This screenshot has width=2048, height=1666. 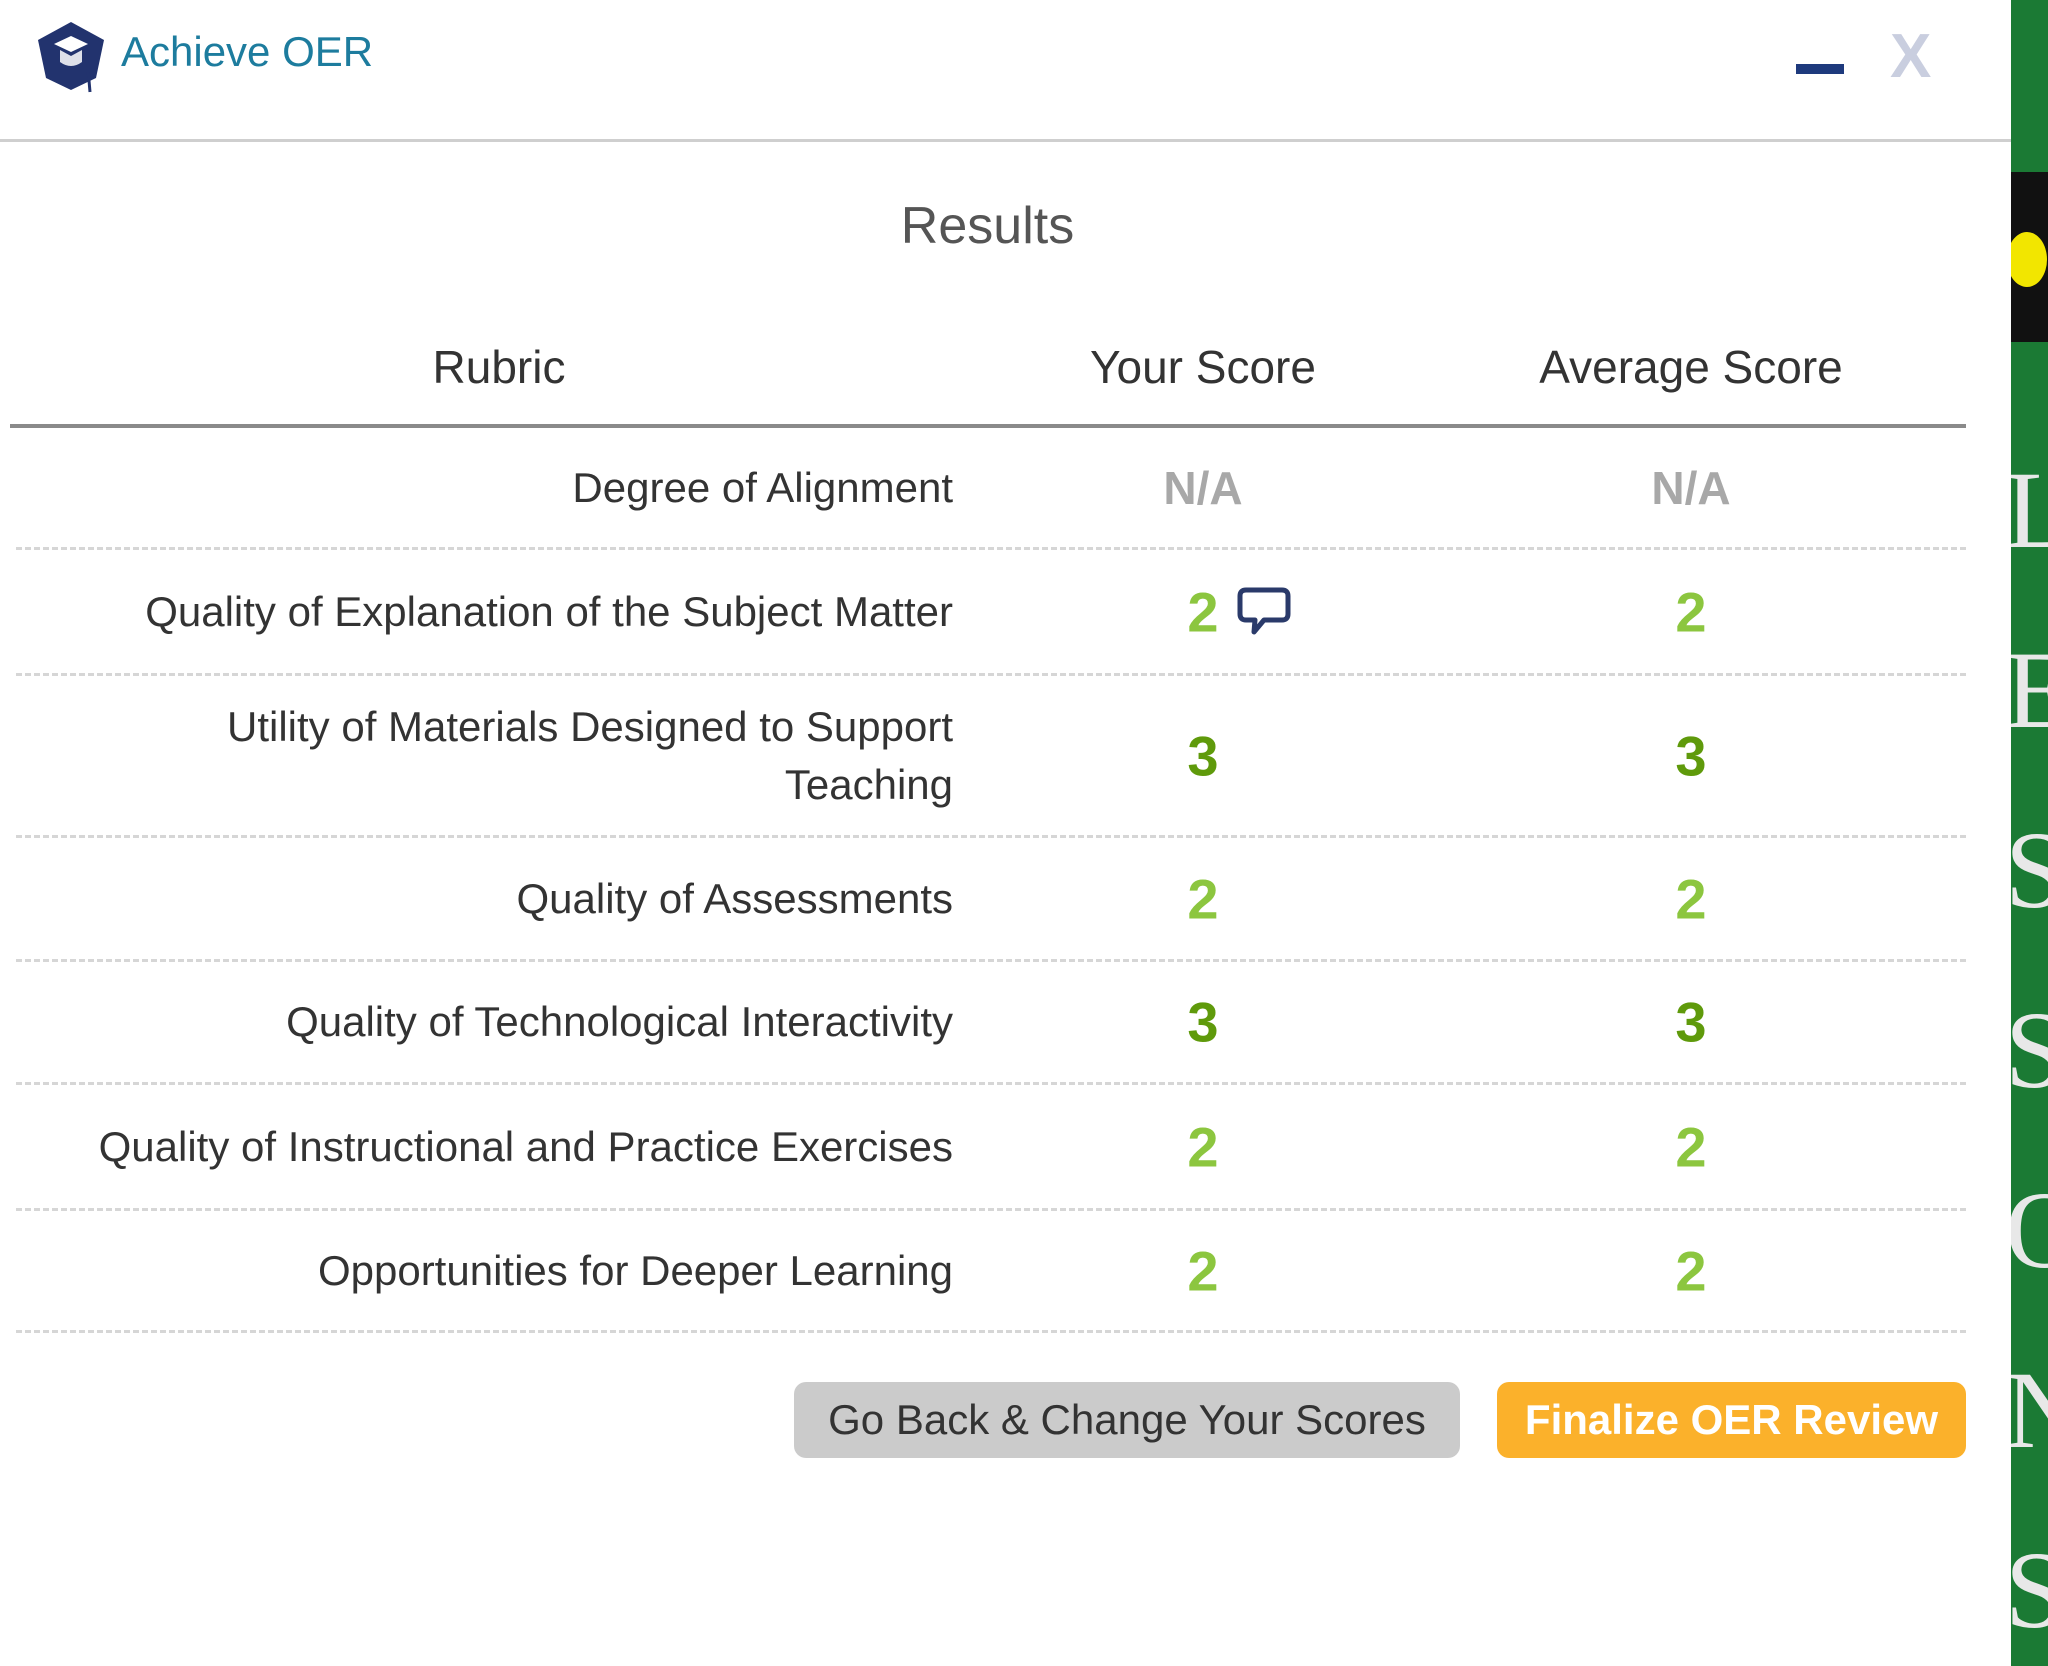 What do you see at coordinates (991, 1272) in the screenshot?
I see `table-row: Opportunities for Deeper Learning 2 2` at bounding box center [991, 1272].